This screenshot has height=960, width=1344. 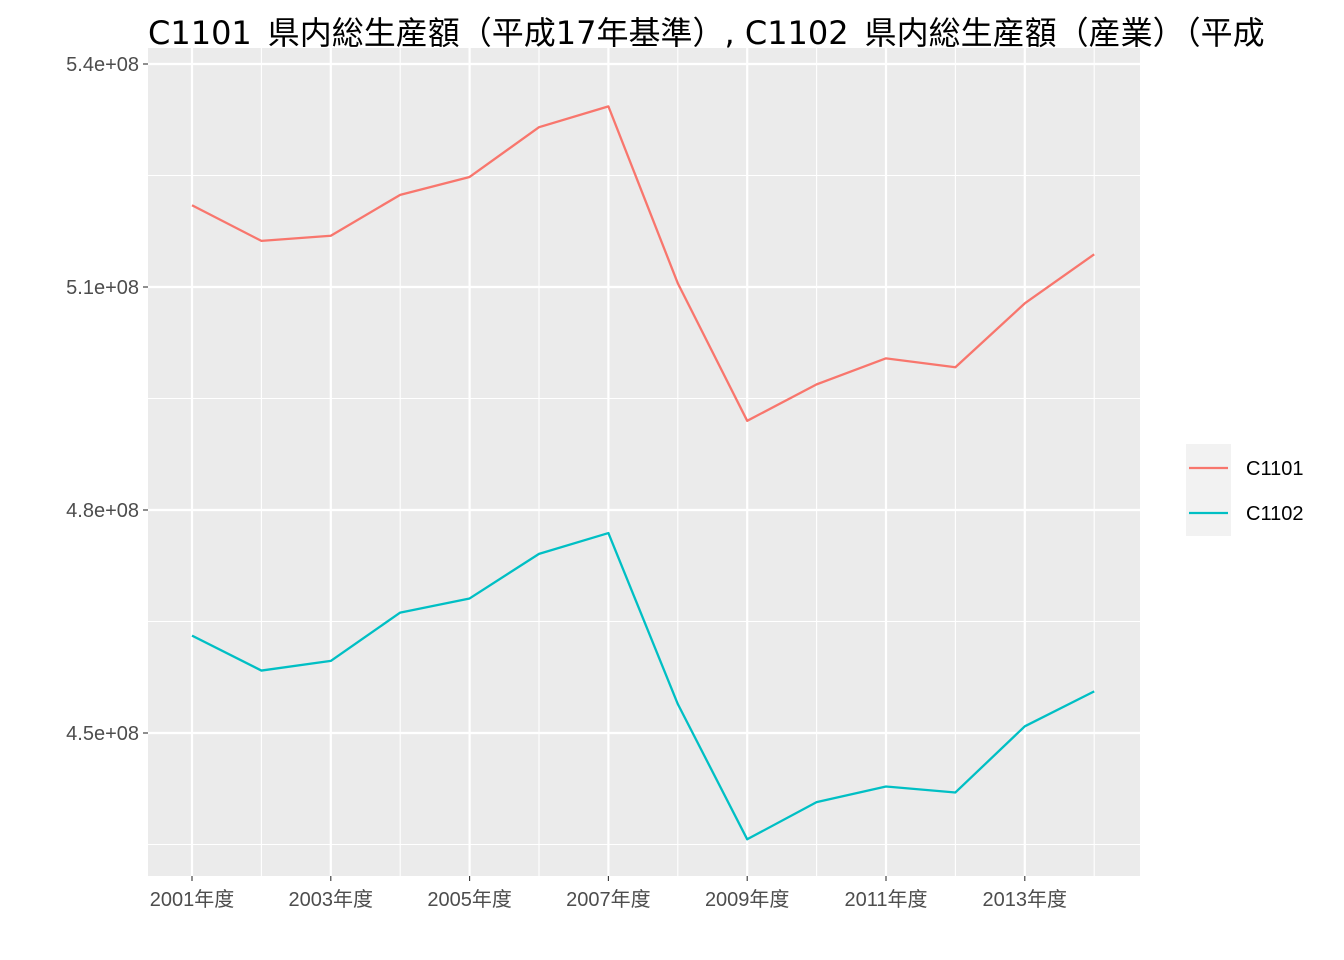 I want to click on x-tick-label: 2005年度, so click(x=469, y=899).